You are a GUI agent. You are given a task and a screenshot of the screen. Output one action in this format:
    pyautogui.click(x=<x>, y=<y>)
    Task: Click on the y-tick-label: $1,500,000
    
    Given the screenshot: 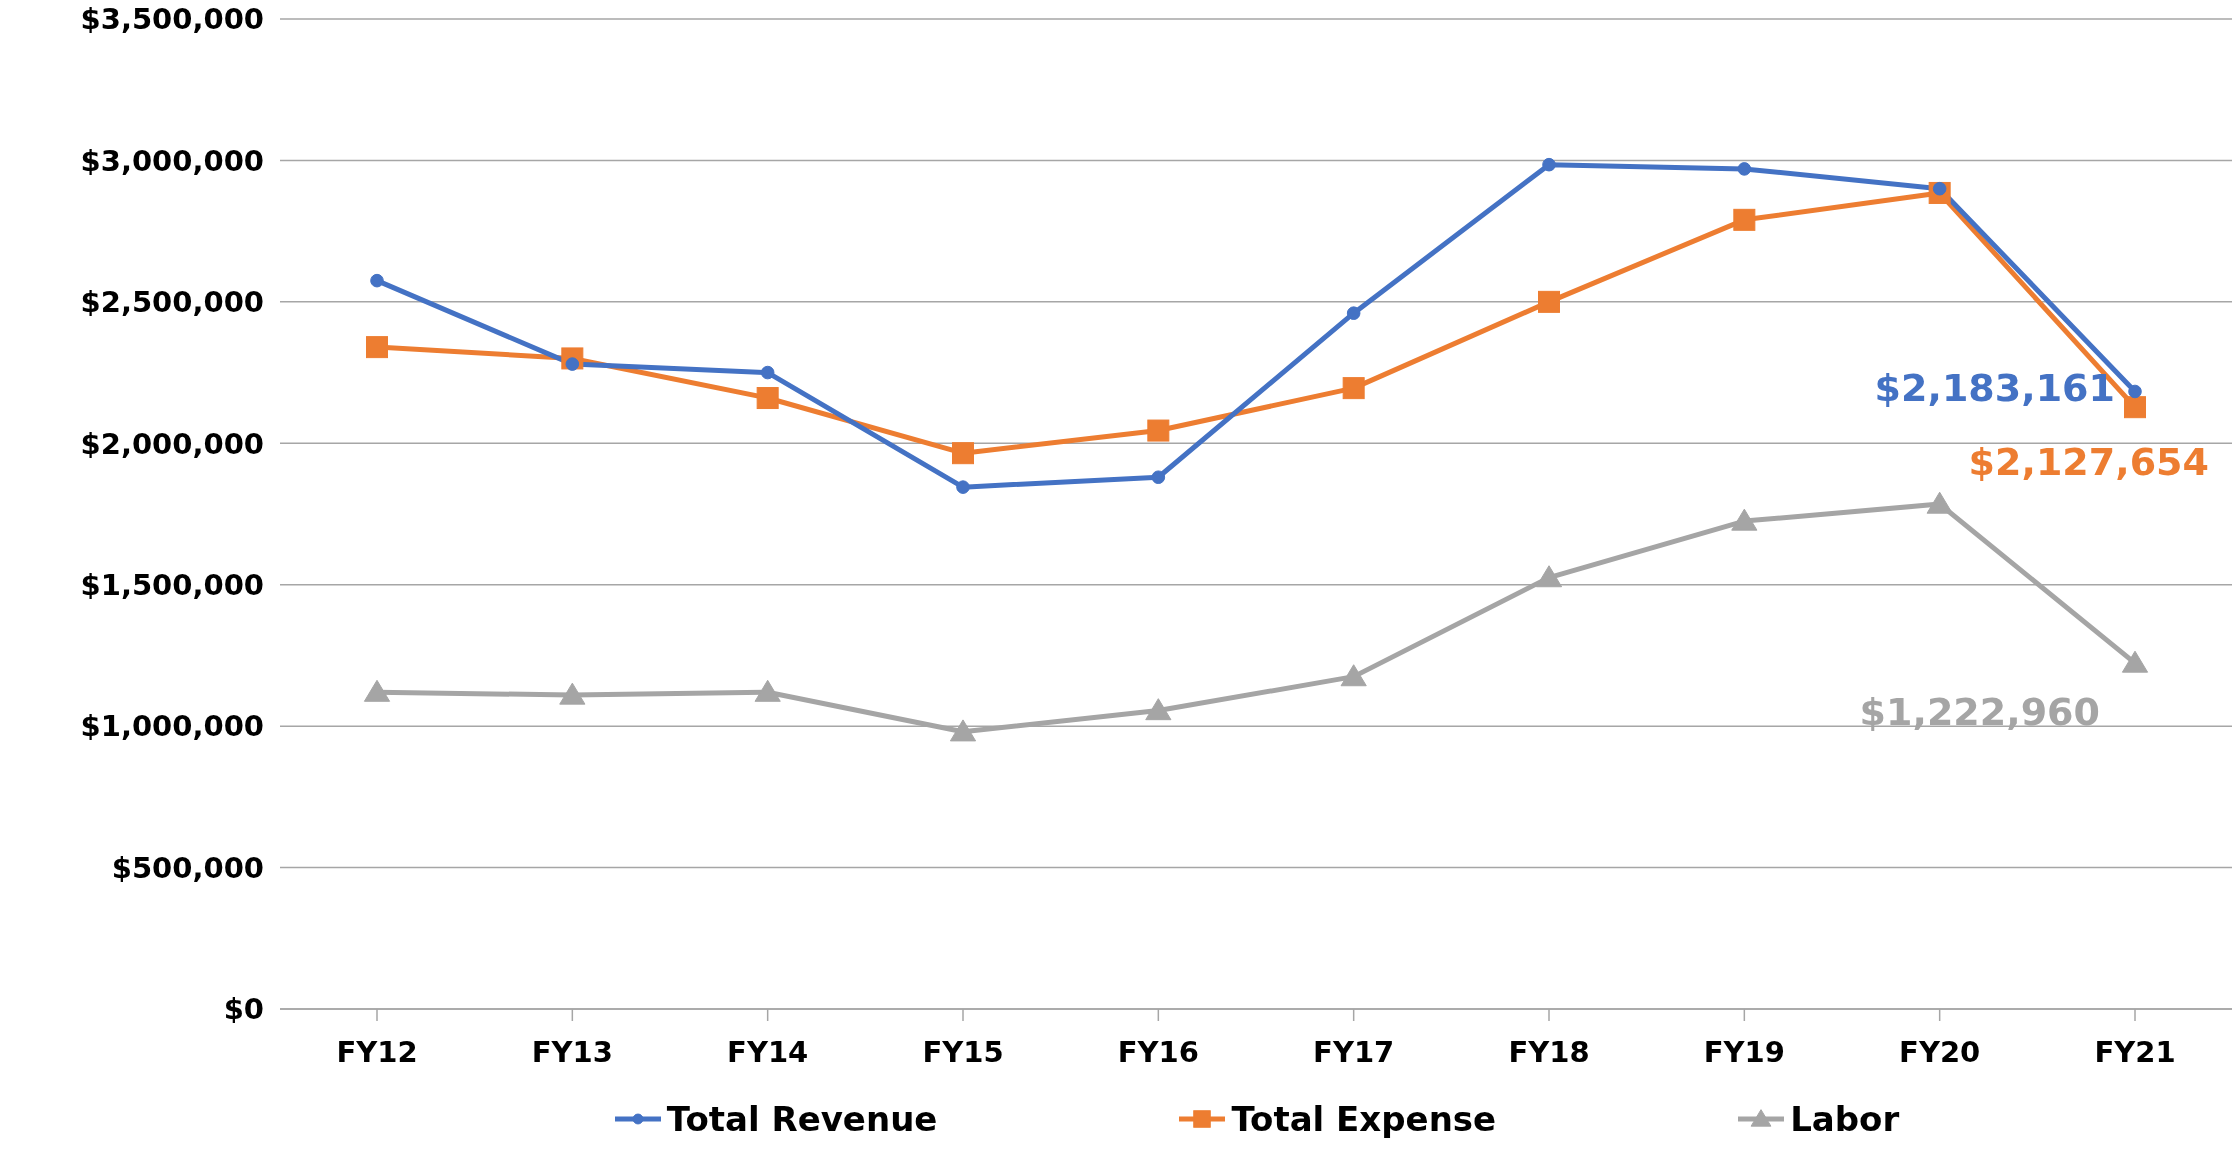 What is the action you would take?
    pyautogui.click(x=172, y=585)
    